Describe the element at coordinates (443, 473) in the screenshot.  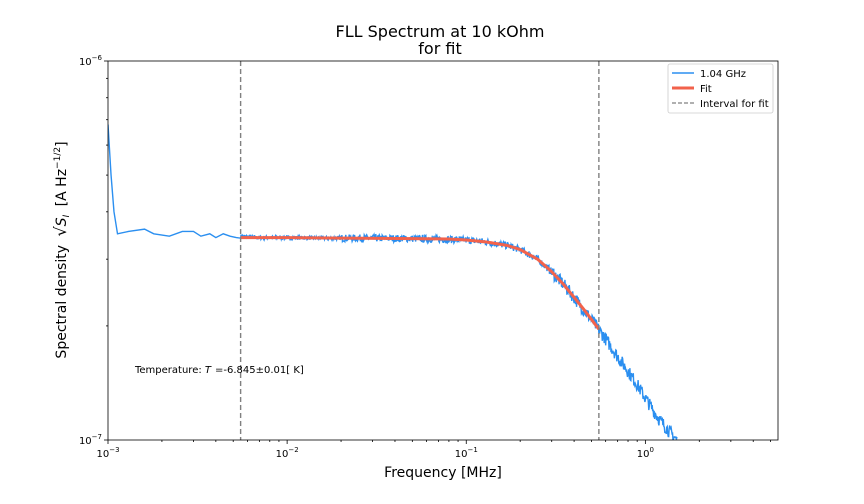
I see `x-axis-label: Frequency [MHz]` at that location.